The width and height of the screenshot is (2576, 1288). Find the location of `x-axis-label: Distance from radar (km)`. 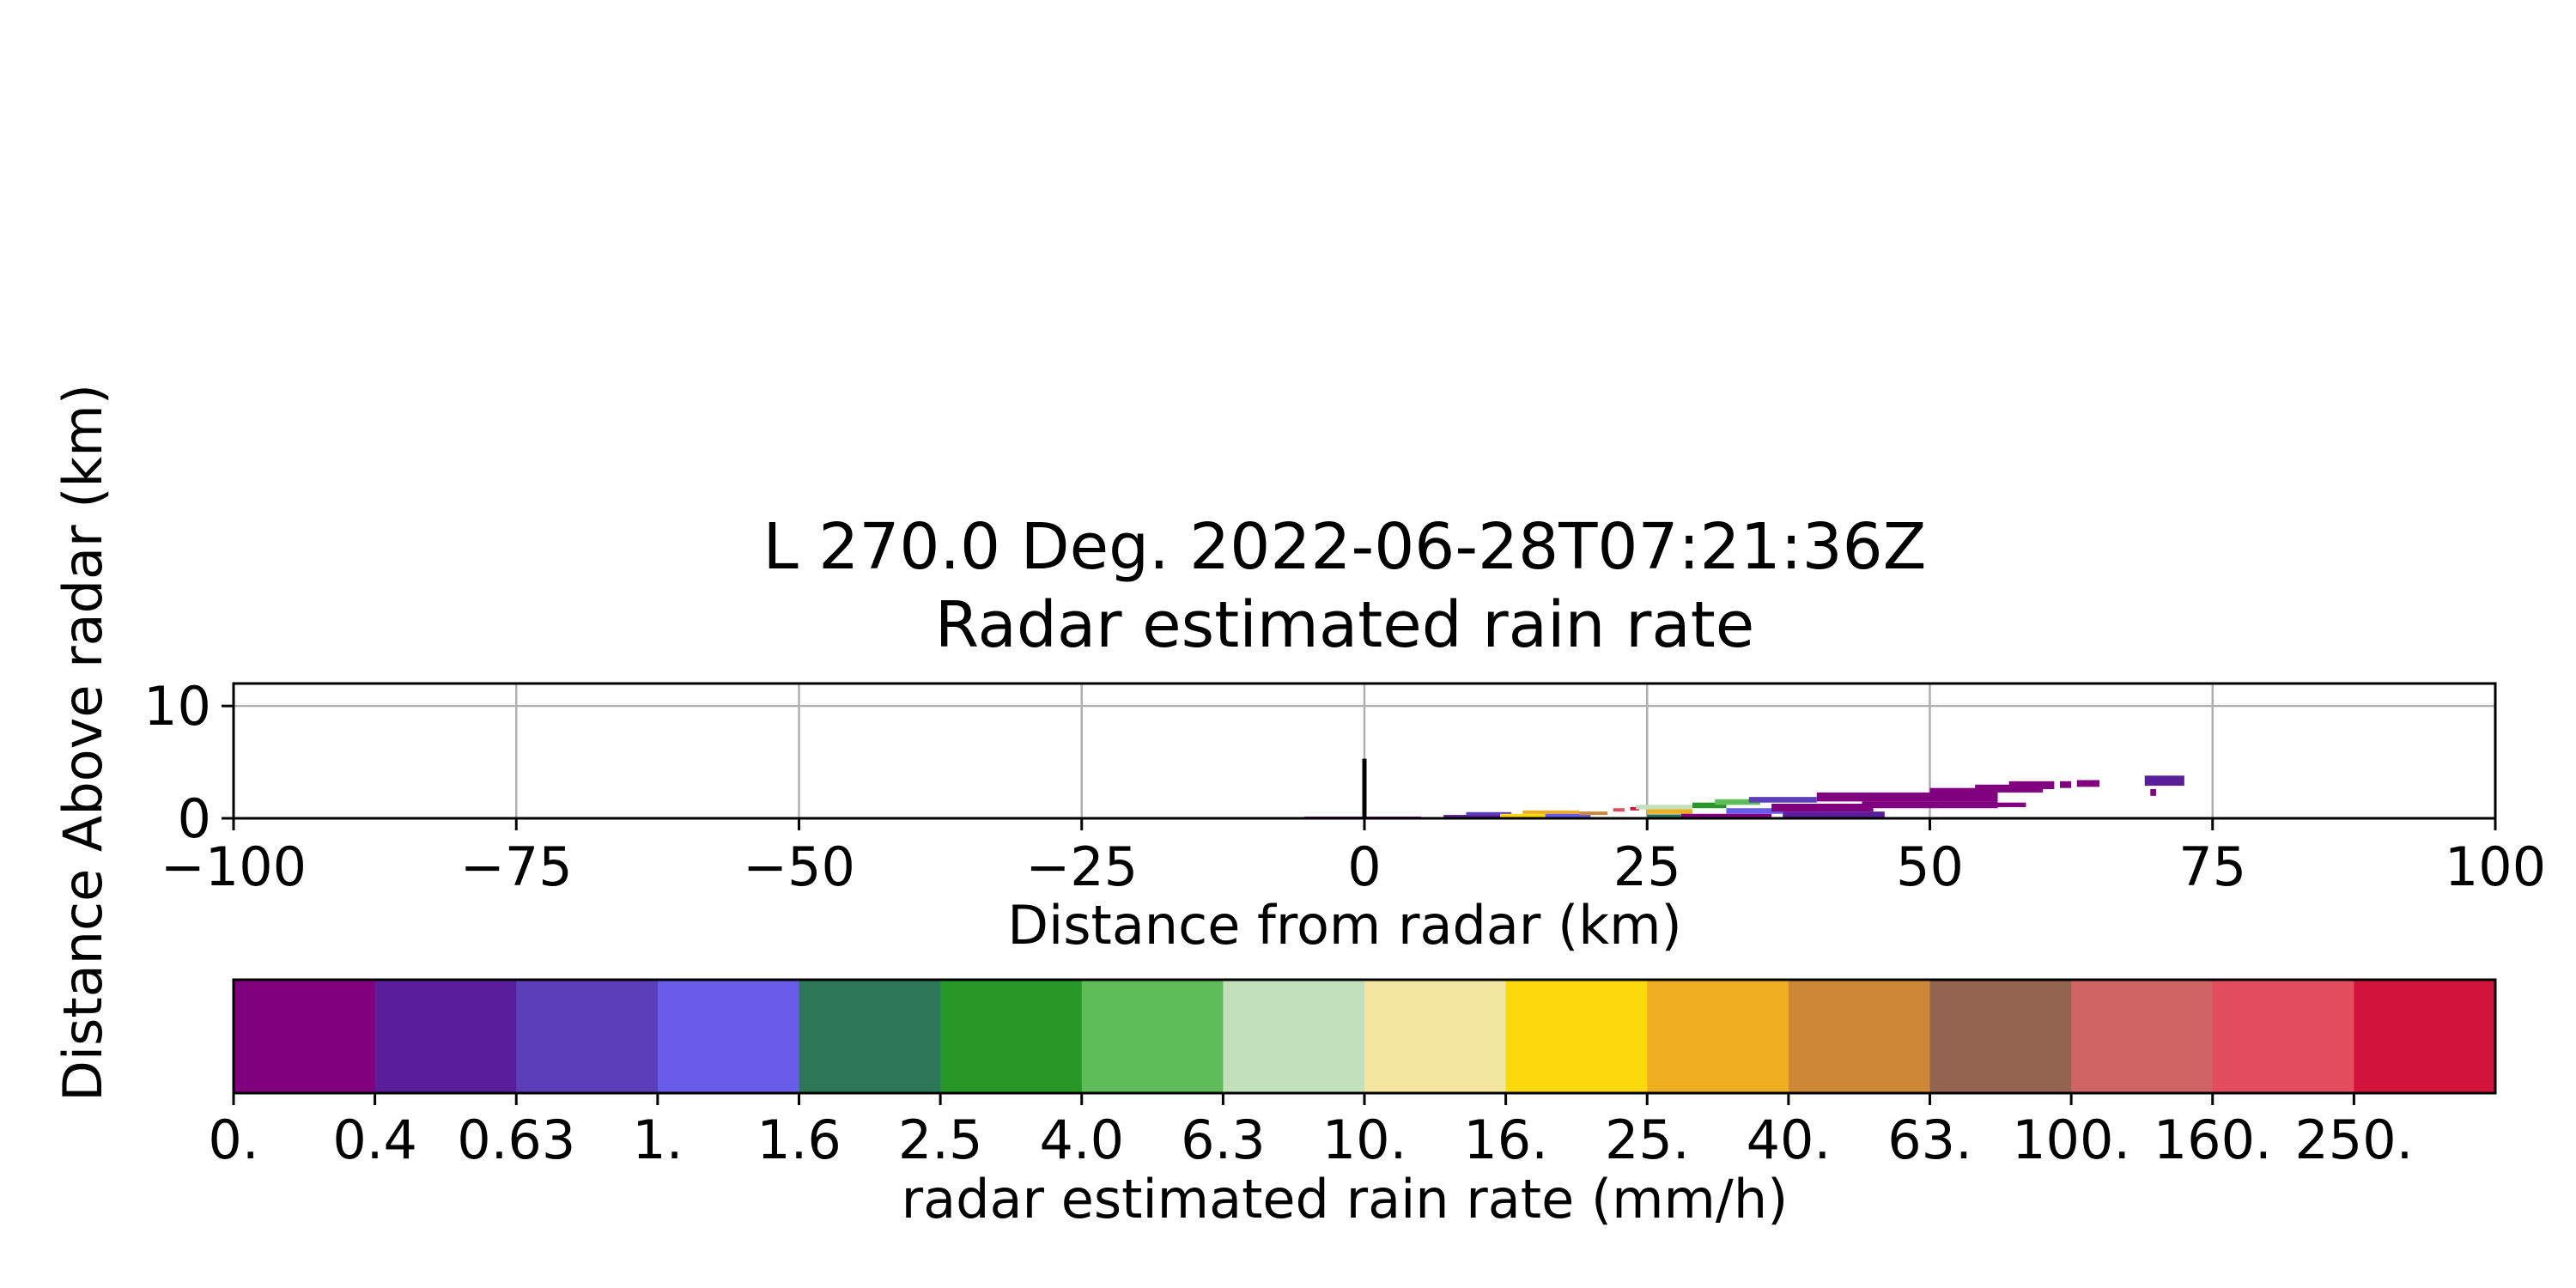

x-axis-label: Distance from radar (km) is located at coordinates (1345, 925).